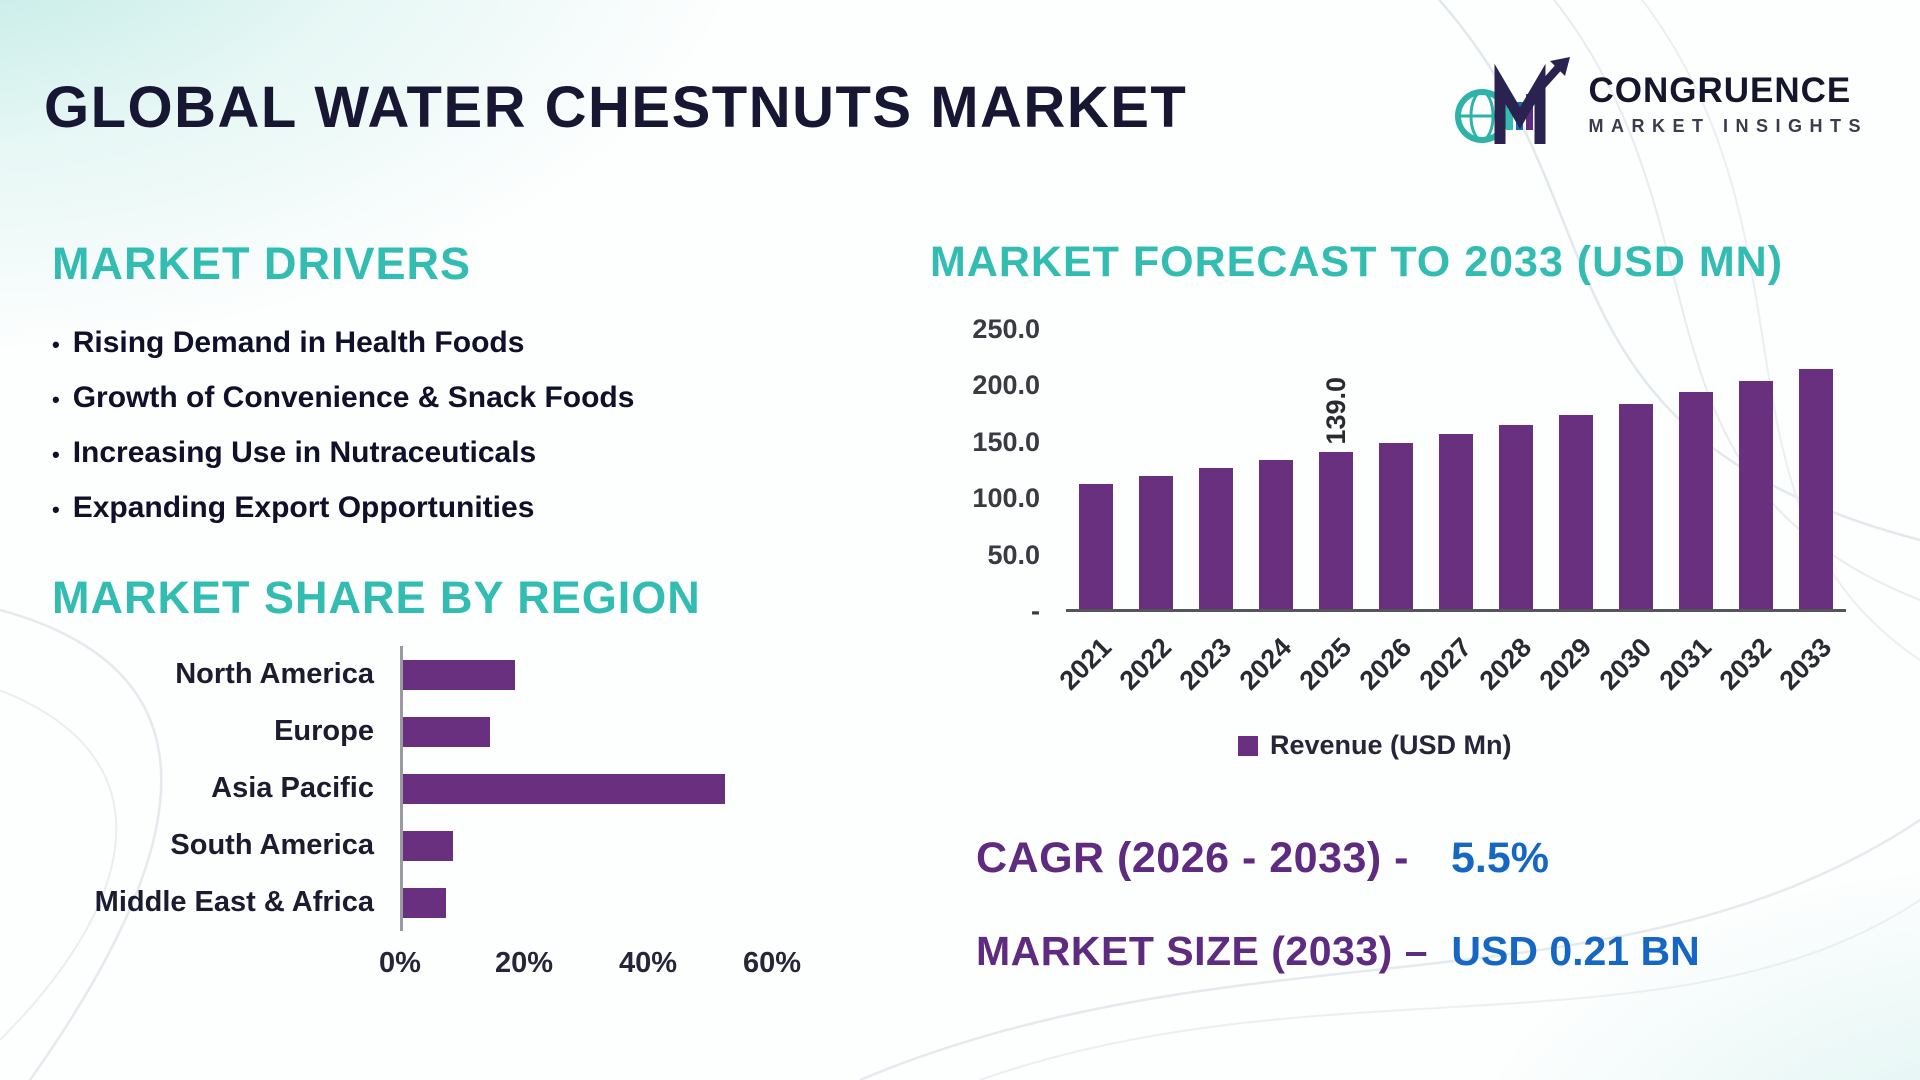 This screenshot has width=1920, height=1080. What do you see at coordinates (324, 731) in the screenshot?
I see `region-label: Europe` at bounding box center [324, 731].